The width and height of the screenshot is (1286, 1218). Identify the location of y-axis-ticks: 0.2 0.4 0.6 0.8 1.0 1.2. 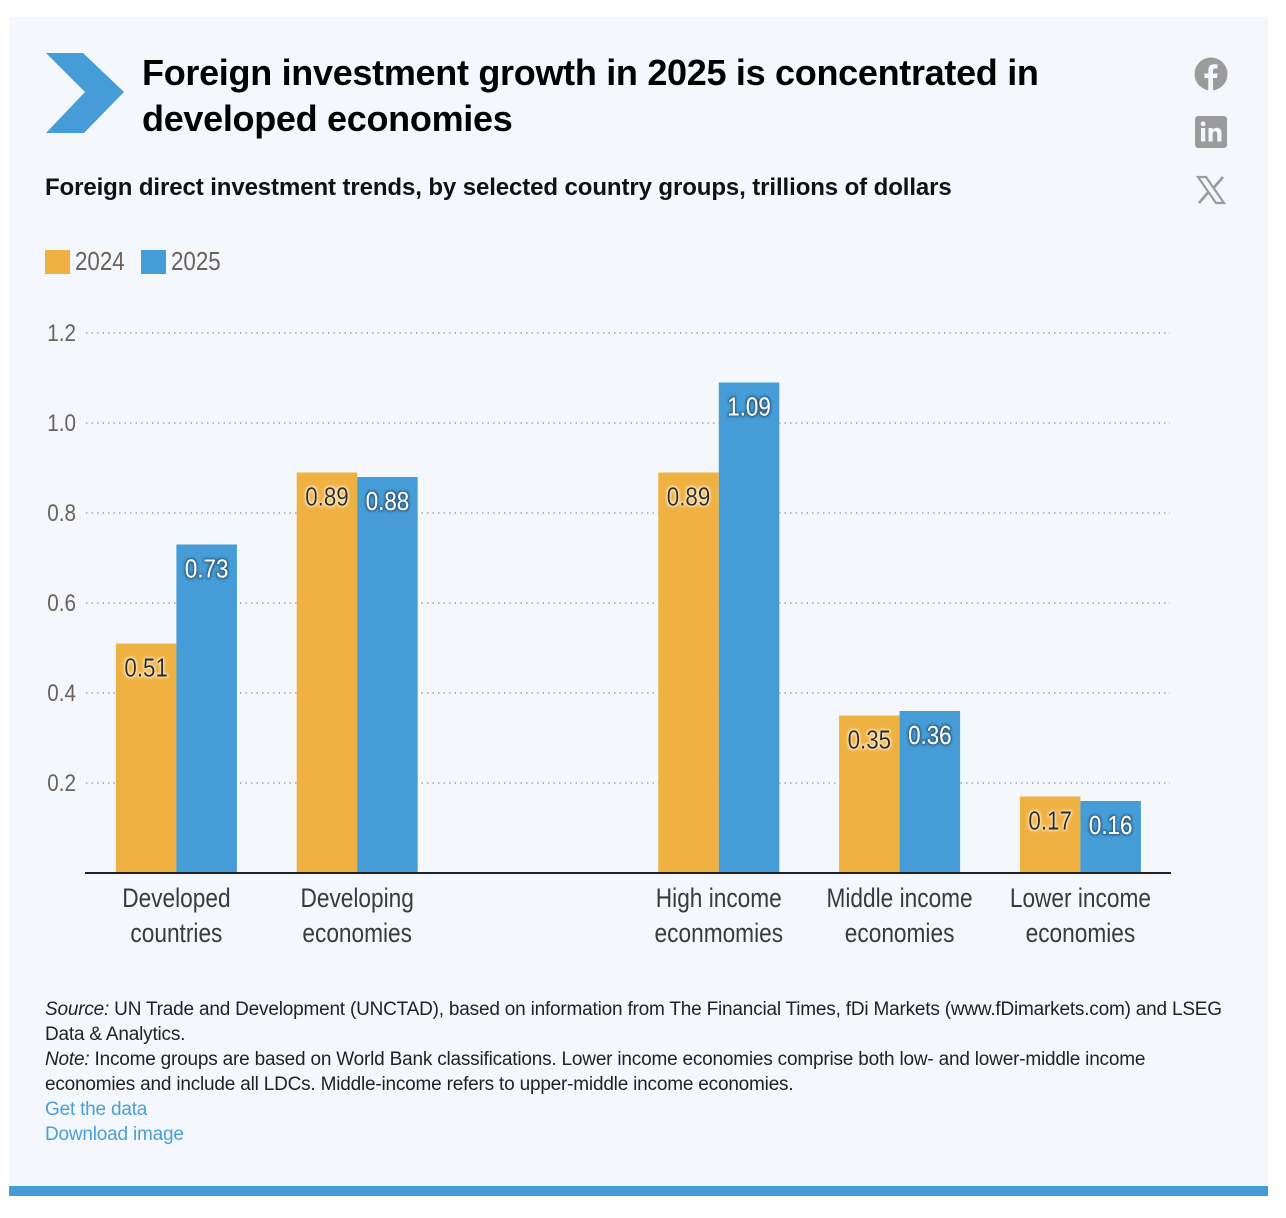
(61, 558).